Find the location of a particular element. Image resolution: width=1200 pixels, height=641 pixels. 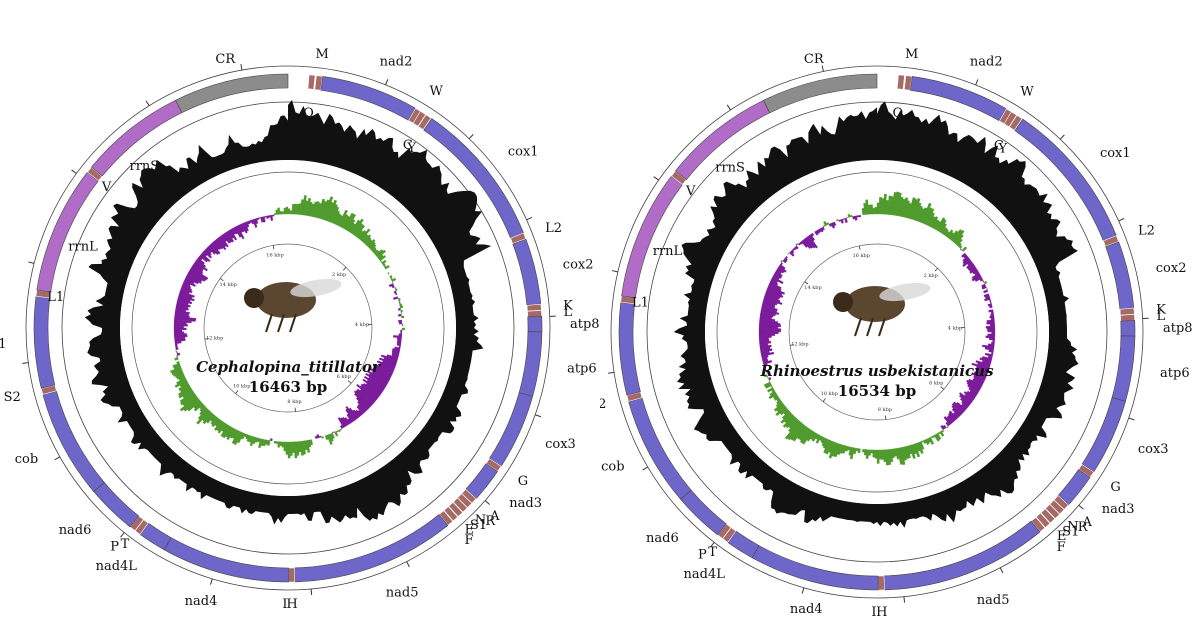

gene-label: G is located at coordinates (523, 481).